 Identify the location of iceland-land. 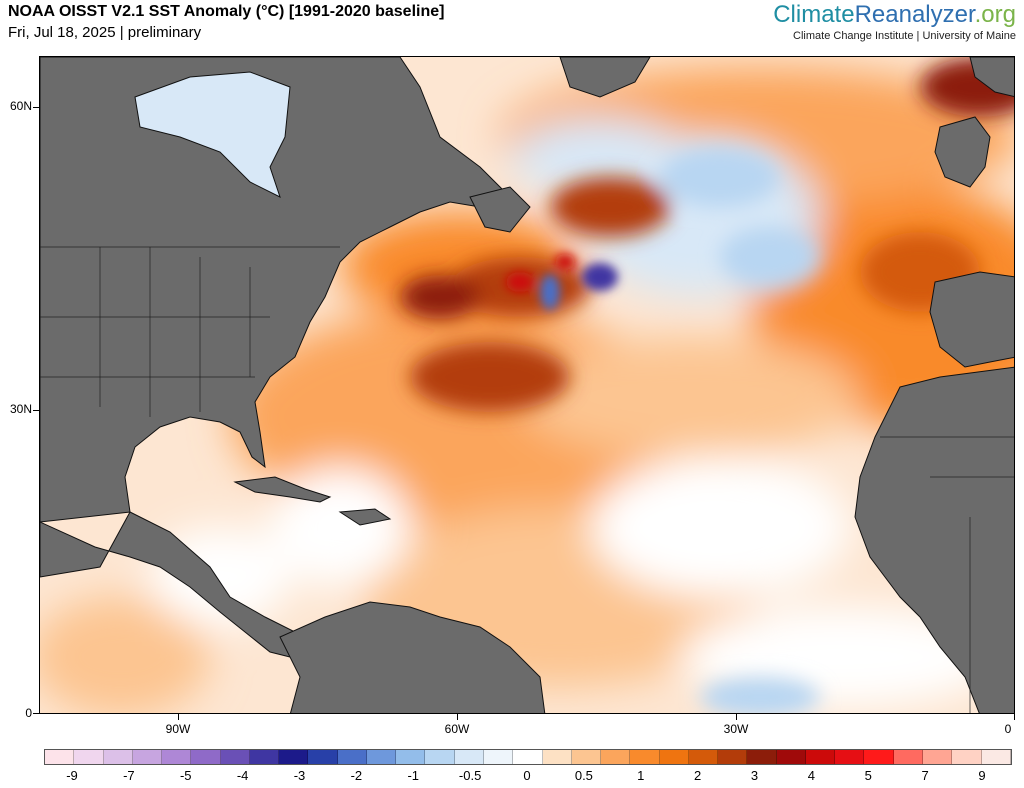
(991, 77).